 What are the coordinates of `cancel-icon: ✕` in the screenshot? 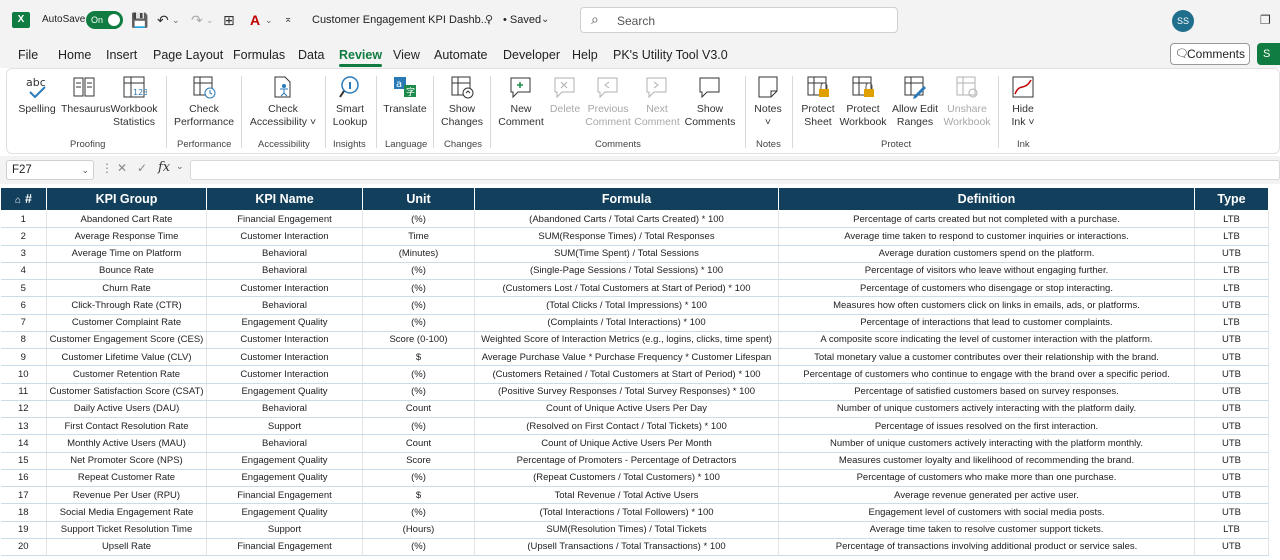 It's located at (122, 168).